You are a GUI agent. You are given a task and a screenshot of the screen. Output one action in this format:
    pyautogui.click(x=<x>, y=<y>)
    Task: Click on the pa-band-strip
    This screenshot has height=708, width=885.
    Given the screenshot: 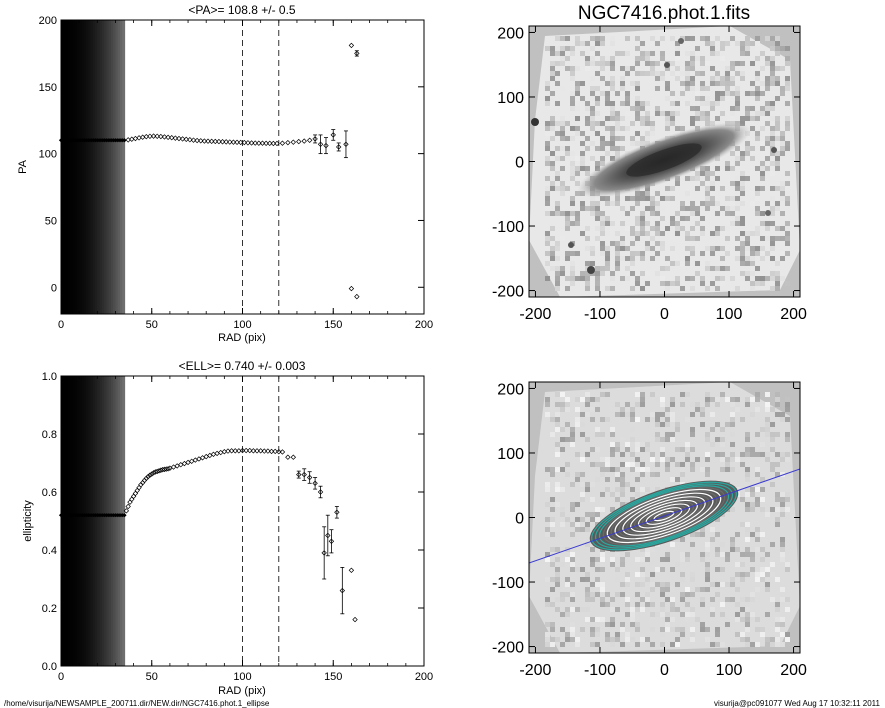 What is the action you would take?
    pyautogui.click(x=117, y=167)
    